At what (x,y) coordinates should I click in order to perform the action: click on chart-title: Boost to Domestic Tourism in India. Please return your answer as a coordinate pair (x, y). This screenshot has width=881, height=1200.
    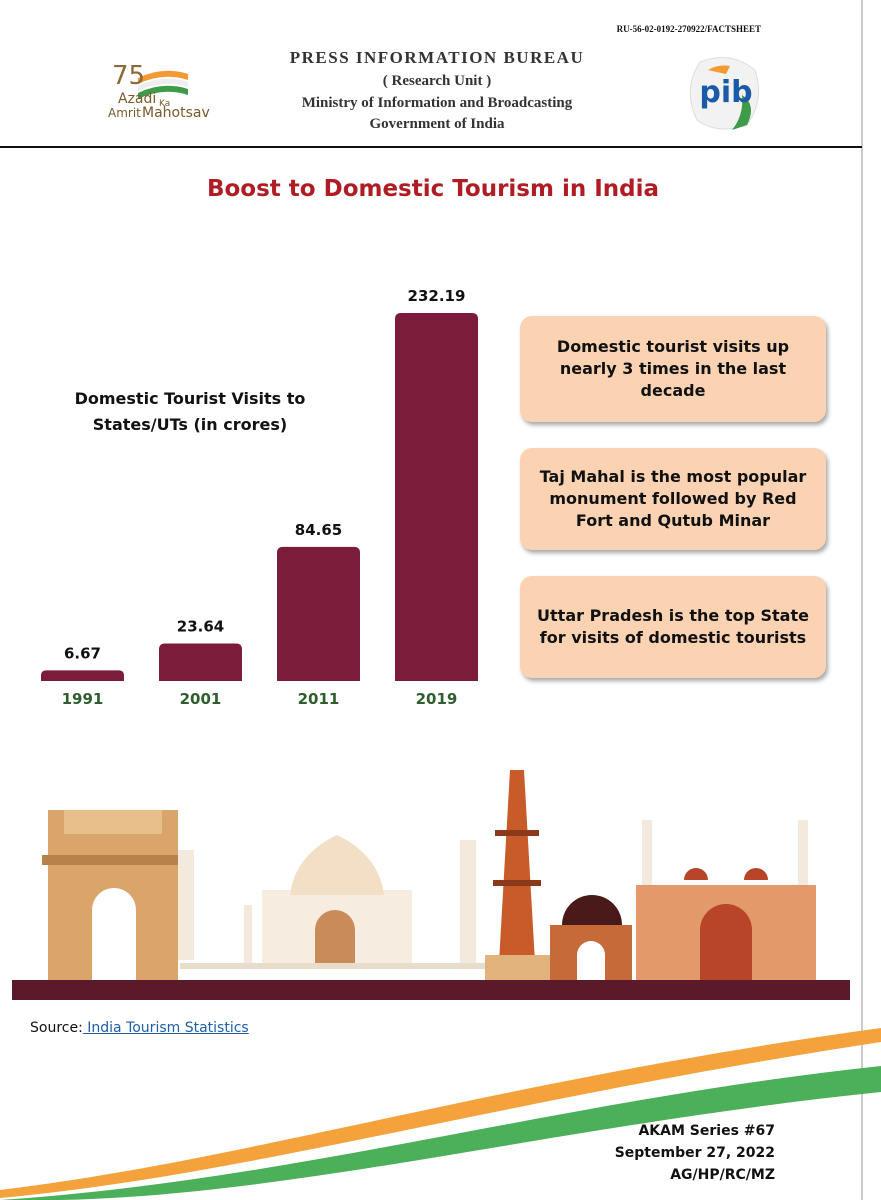
    Looking at the image, I should click on (433, 189).